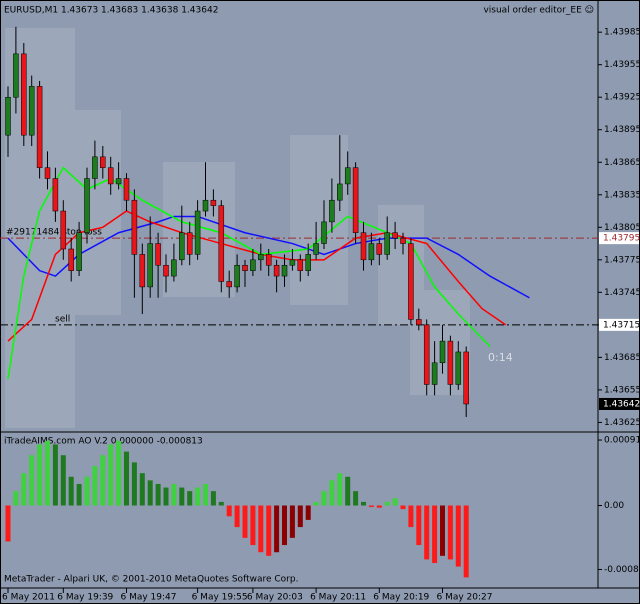 This screenshot has width=640, height=604. I want to click on order-level-label: sell, so click(62, 319).